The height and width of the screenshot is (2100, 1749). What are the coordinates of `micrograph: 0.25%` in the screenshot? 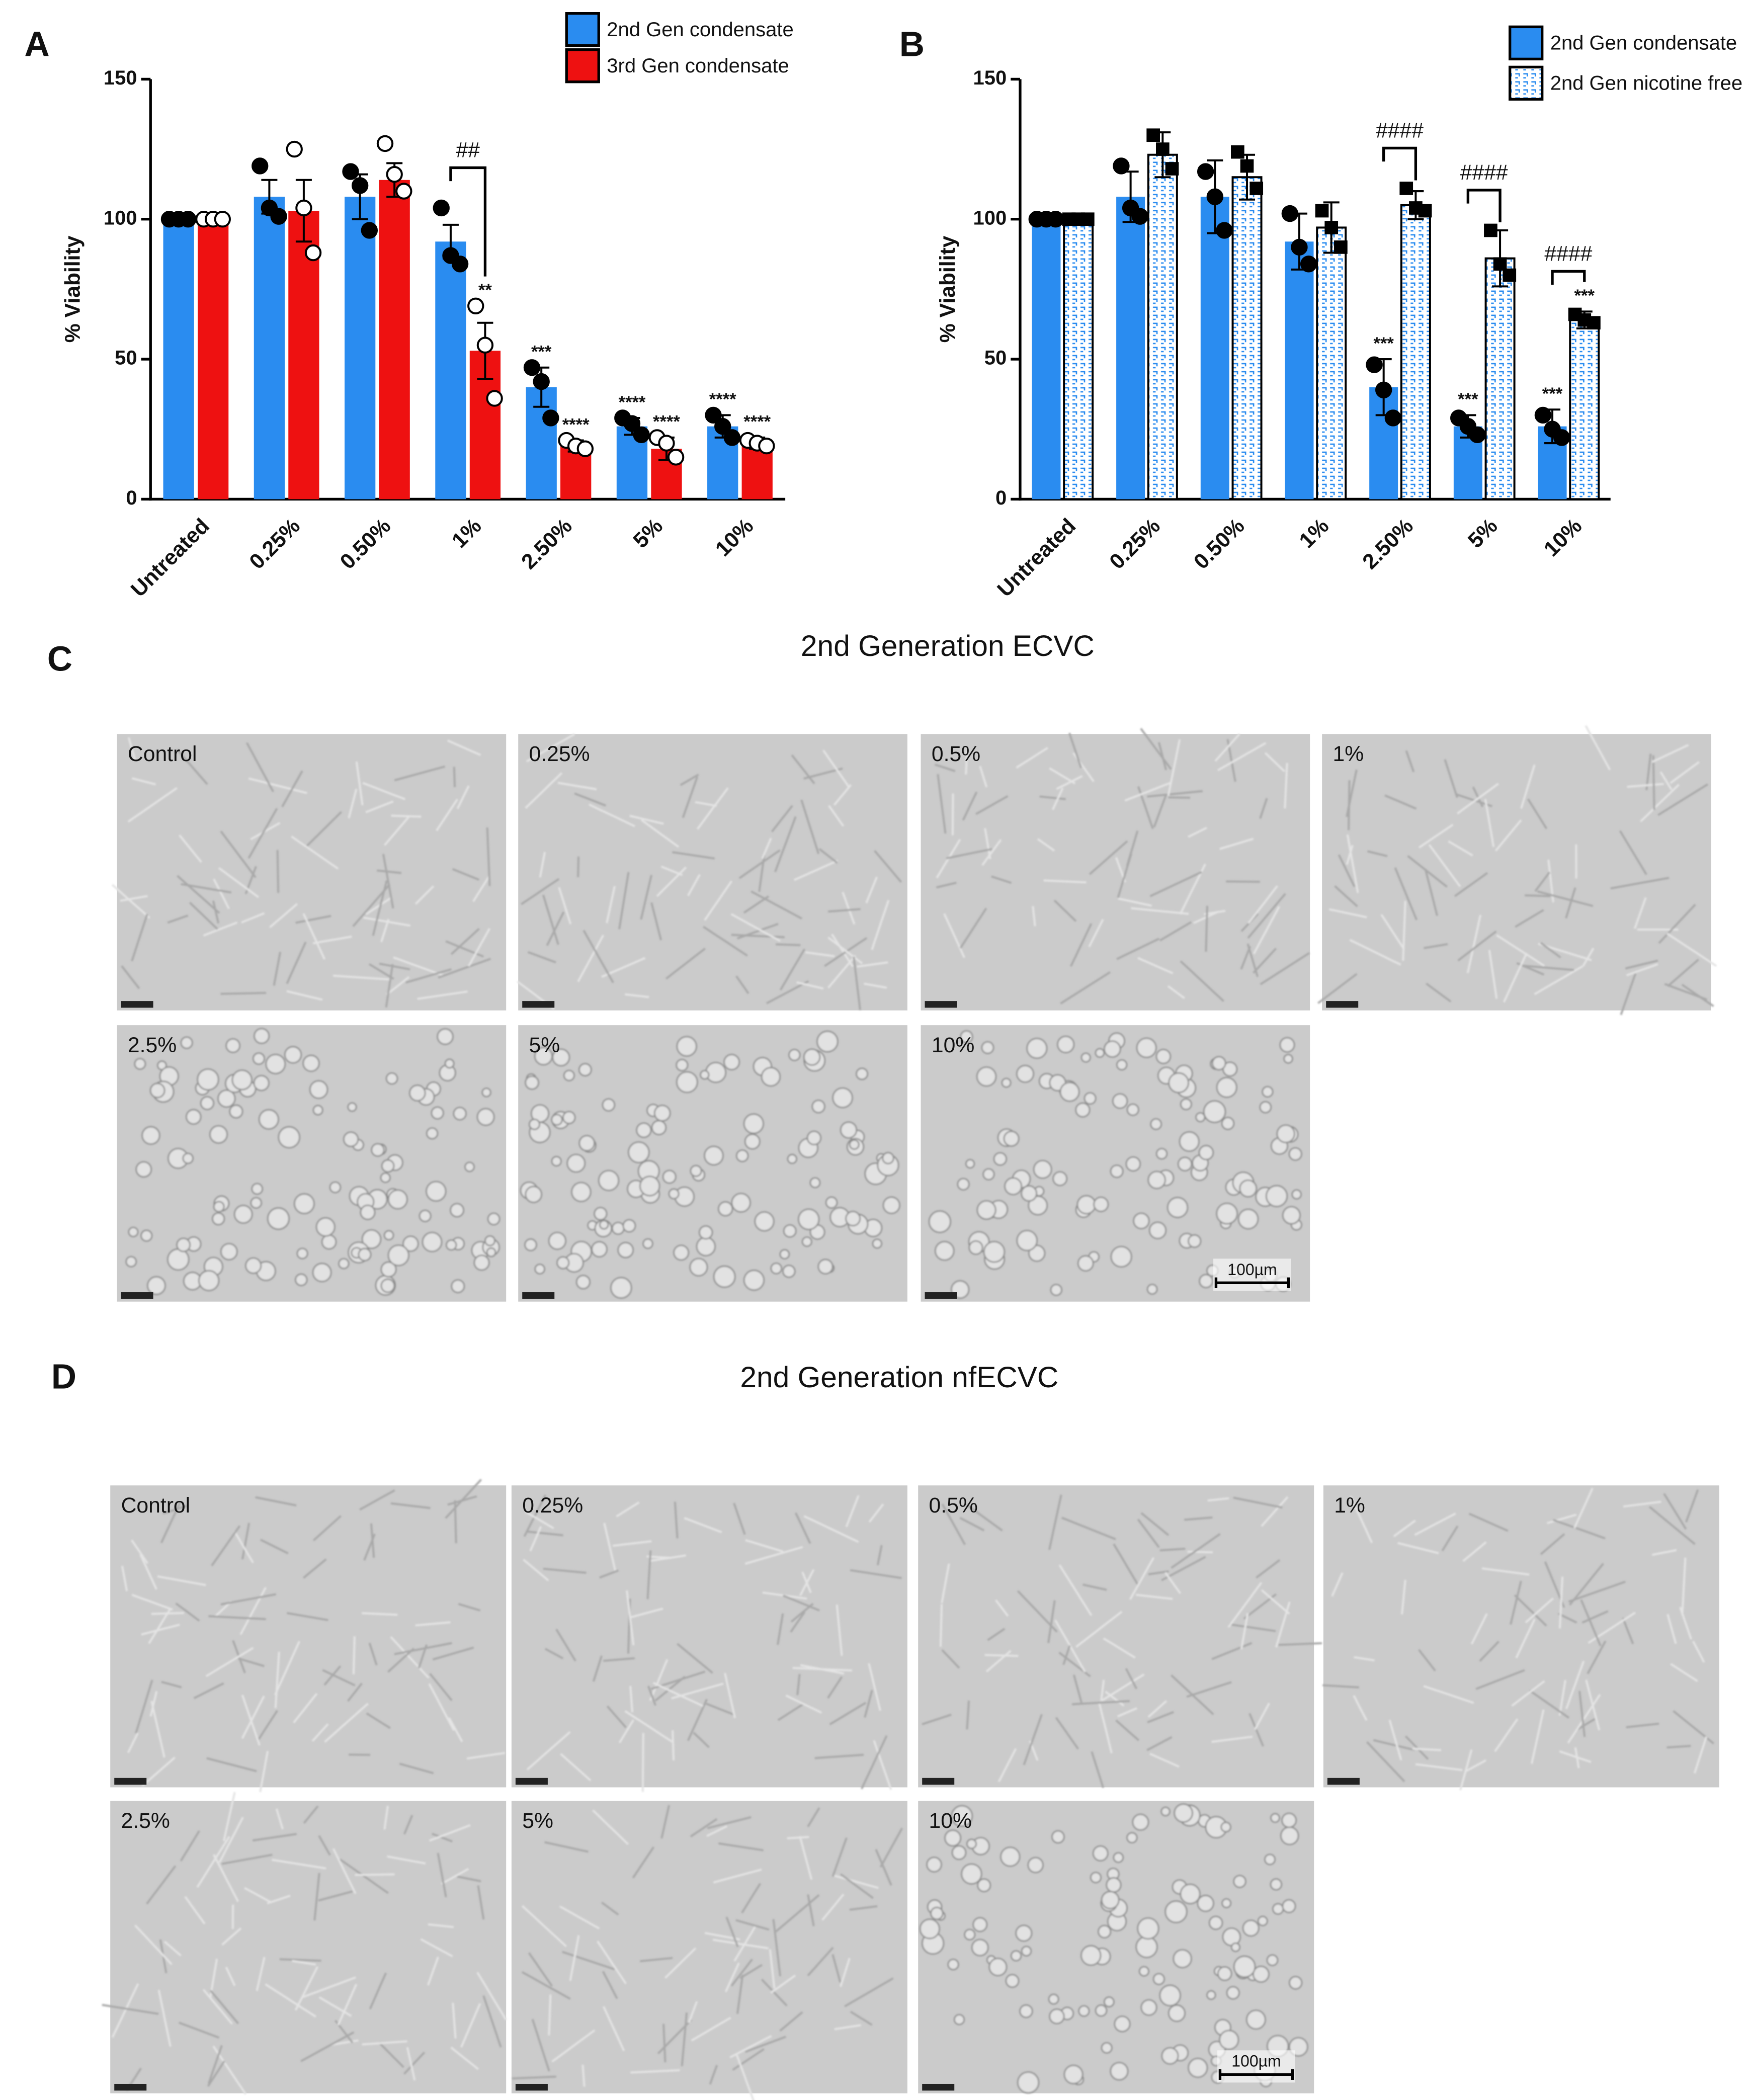 It's located at (709, 1638).